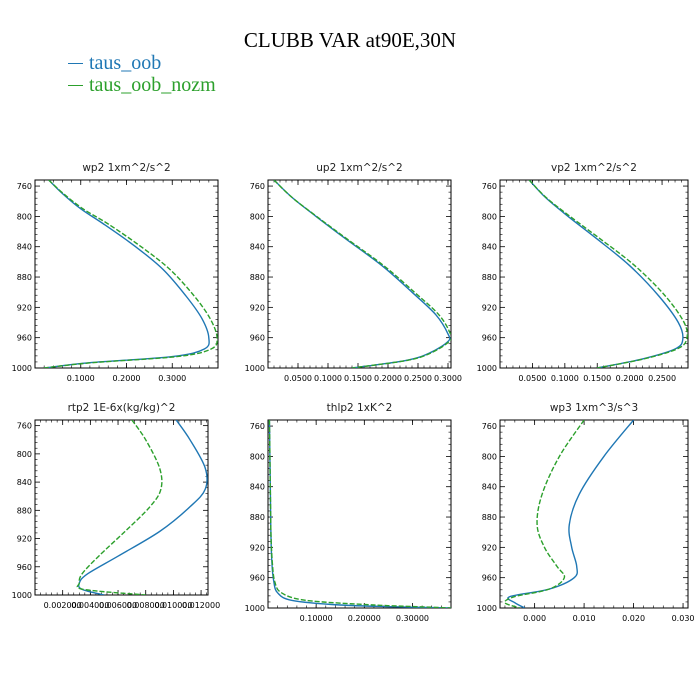 This screenshot has height=700, width=700. I want to click on x-tick-label: 0.012000, so click(201, 605).